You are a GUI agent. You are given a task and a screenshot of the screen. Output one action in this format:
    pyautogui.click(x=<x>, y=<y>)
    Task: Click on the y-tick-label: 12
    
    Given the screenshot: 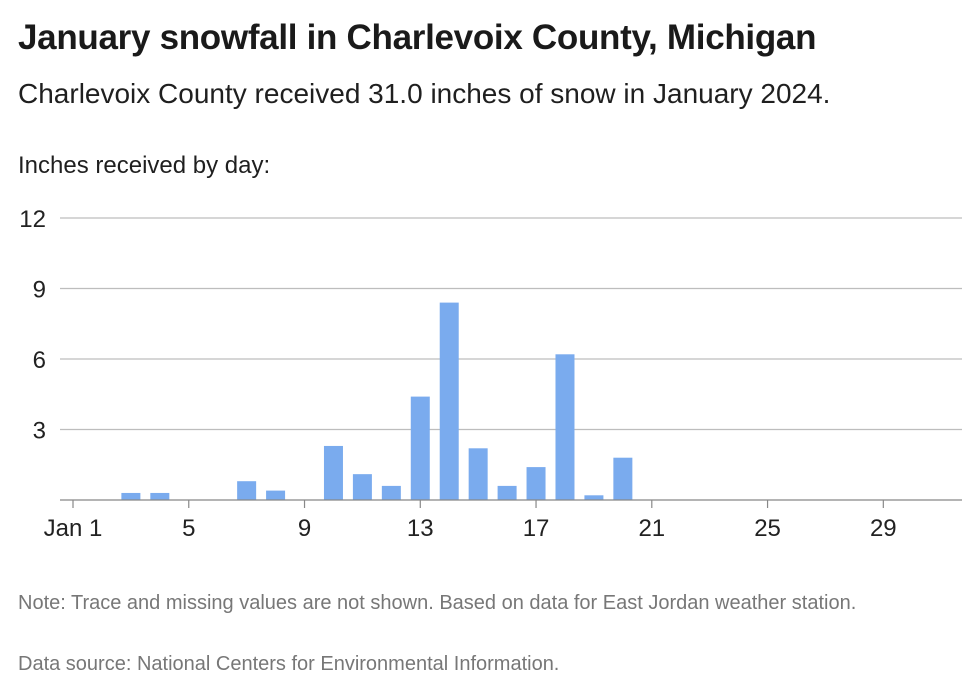 What is the action you would take?
    pyautogui.click(x=32, y=219)
    